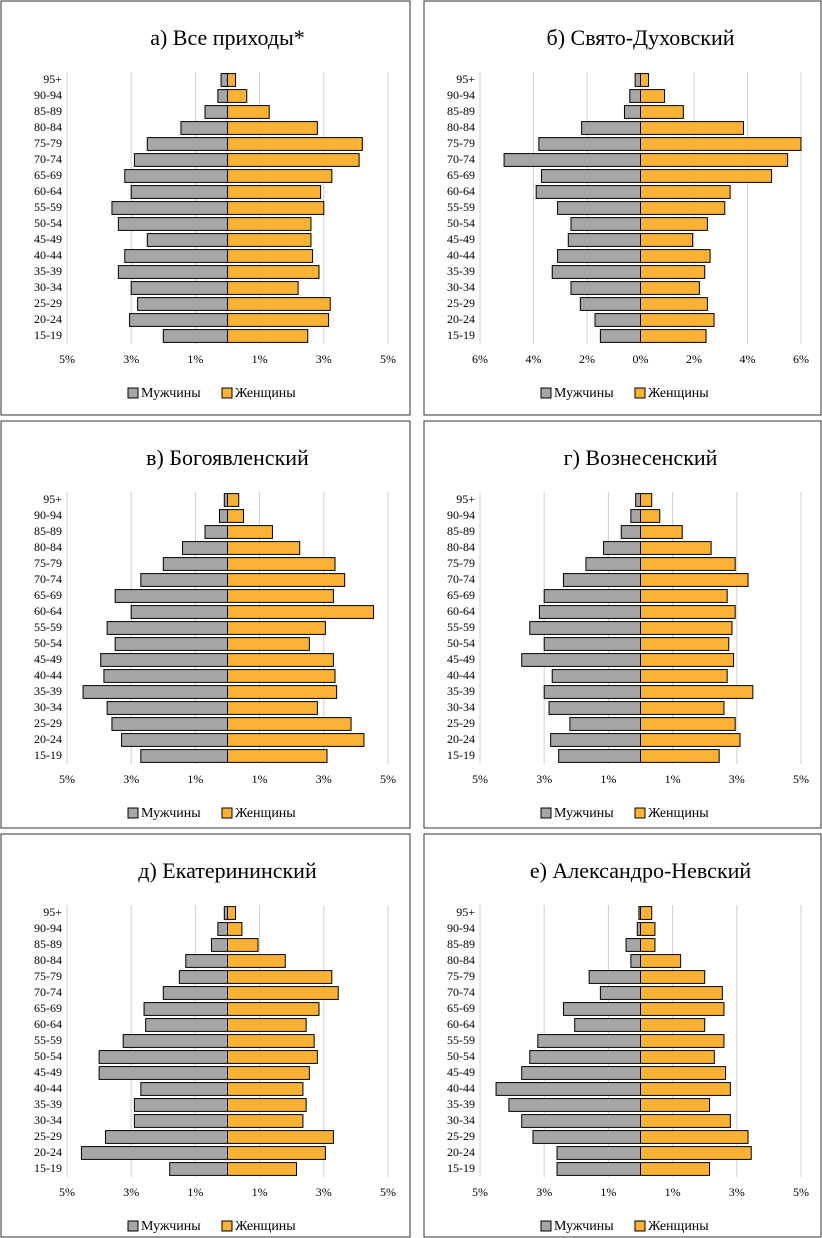 The image size is (822, 1238). What do you see at coordinates (48, 239) in the screenshot?
I see `y-tick-label: 45-49` at bounding box center [48, 239].